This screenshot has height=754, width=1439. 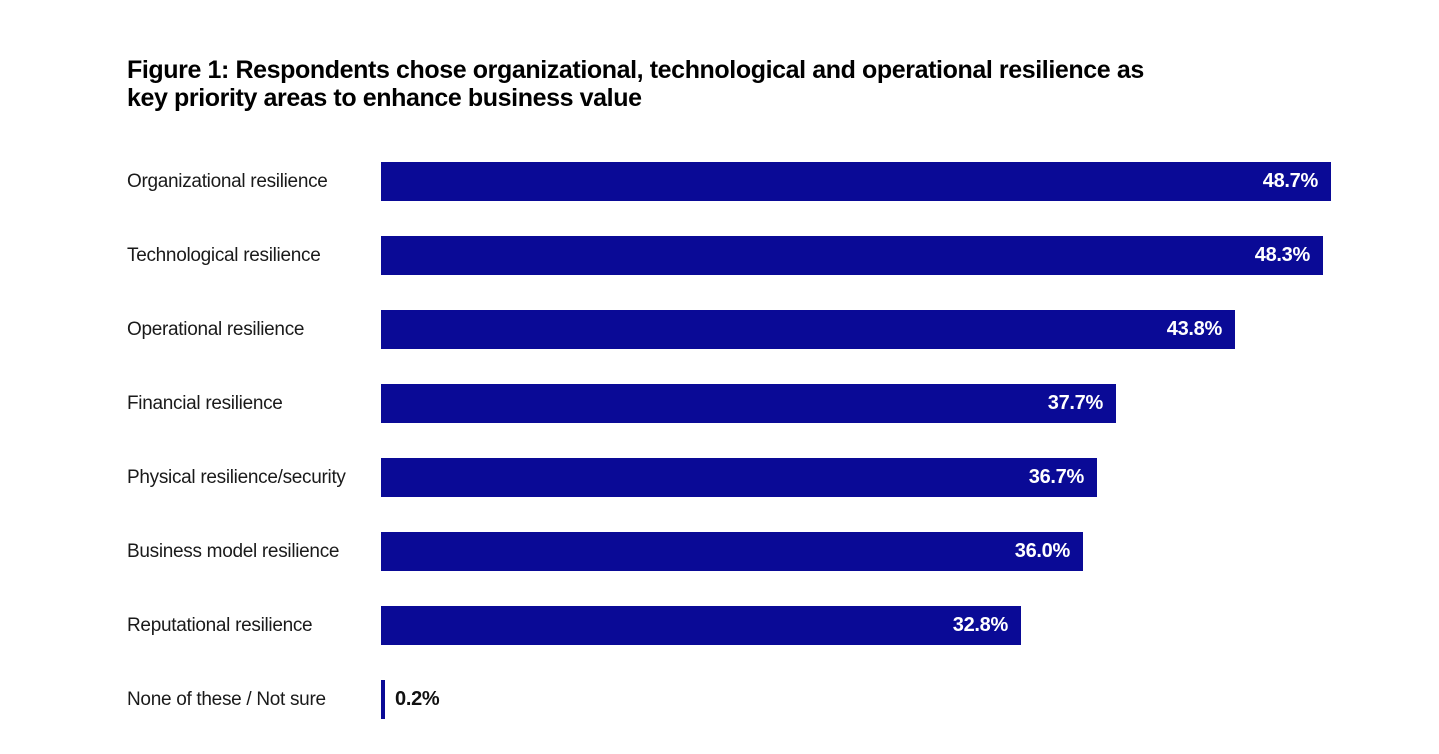 I want to click on bar: 36.0%, so click(x=732, y=551).